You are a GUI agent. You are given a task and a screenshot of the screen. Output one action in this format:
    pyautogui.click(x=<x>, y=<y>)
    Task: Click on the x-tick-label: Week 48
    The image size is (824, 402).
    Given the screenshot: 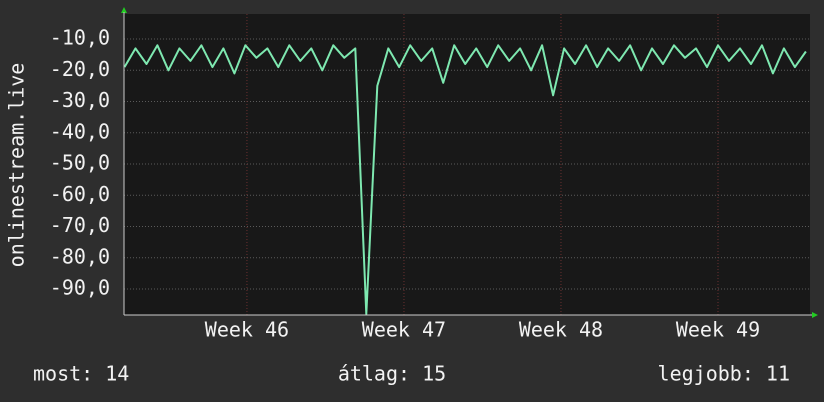 What is the action you would take?
    pyautogui.click(x=561, y=330)
    